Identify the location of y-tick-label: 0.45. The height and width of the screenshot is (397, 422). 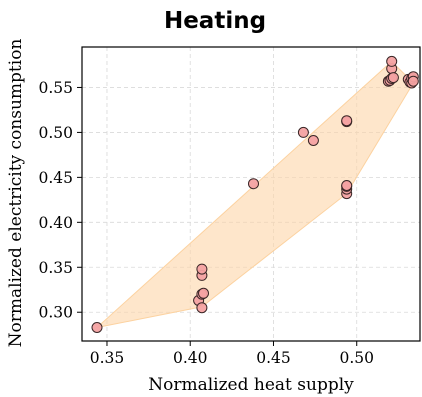
(55, 178).